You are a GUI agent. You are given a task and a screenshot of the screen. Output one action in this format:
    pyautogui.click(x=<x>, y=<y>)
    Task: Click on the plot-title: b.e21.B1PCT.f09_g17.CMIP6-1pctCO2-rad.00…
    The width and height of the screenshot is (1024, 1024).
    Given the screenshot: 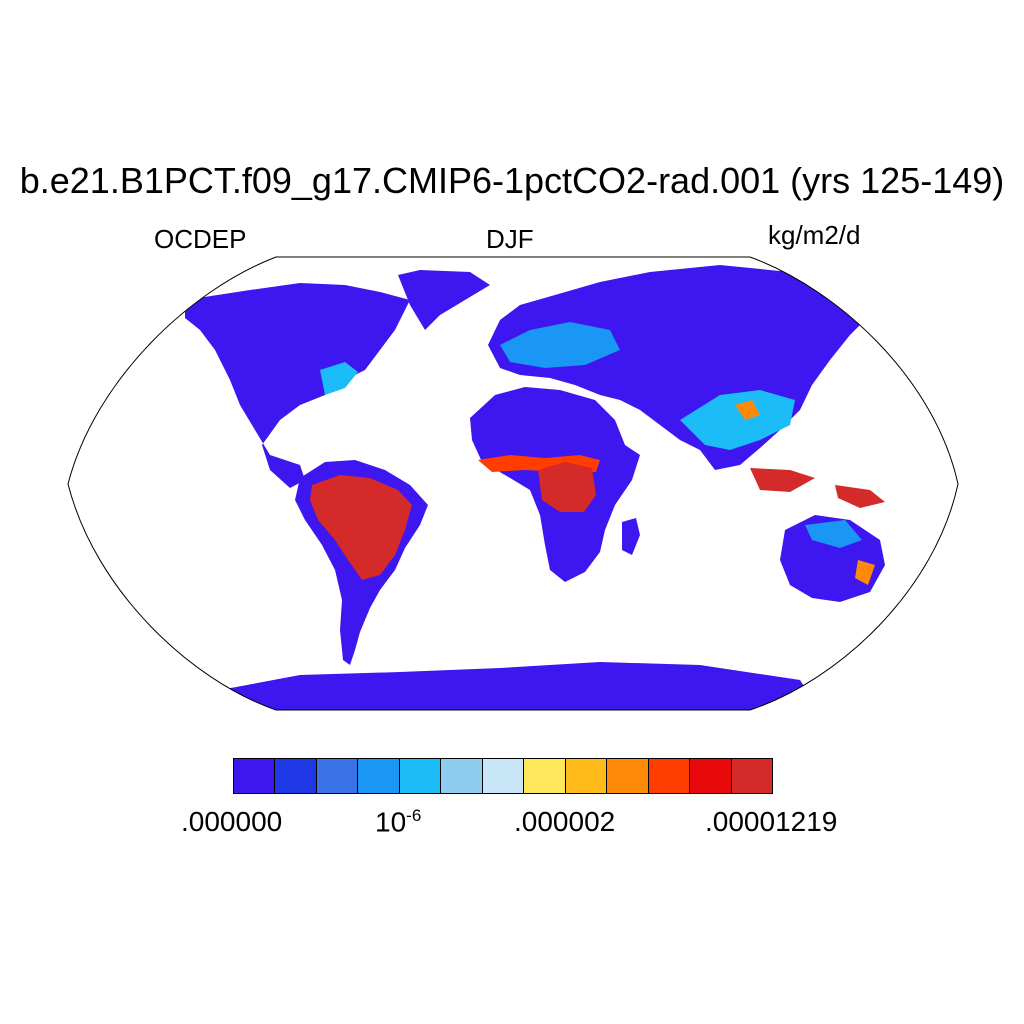 What is the action you would take?
    pyautogui.click(x=512, y=180)
    